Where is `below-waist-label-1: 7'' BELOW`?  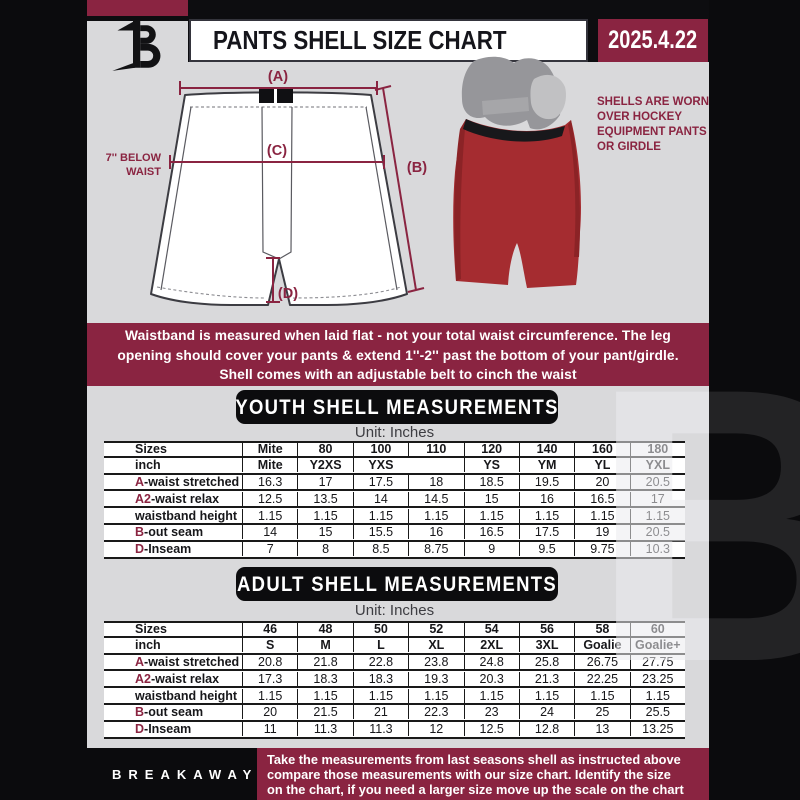 below-waist-label-1: 7'' BELOW is located at coordinates (134, 158).